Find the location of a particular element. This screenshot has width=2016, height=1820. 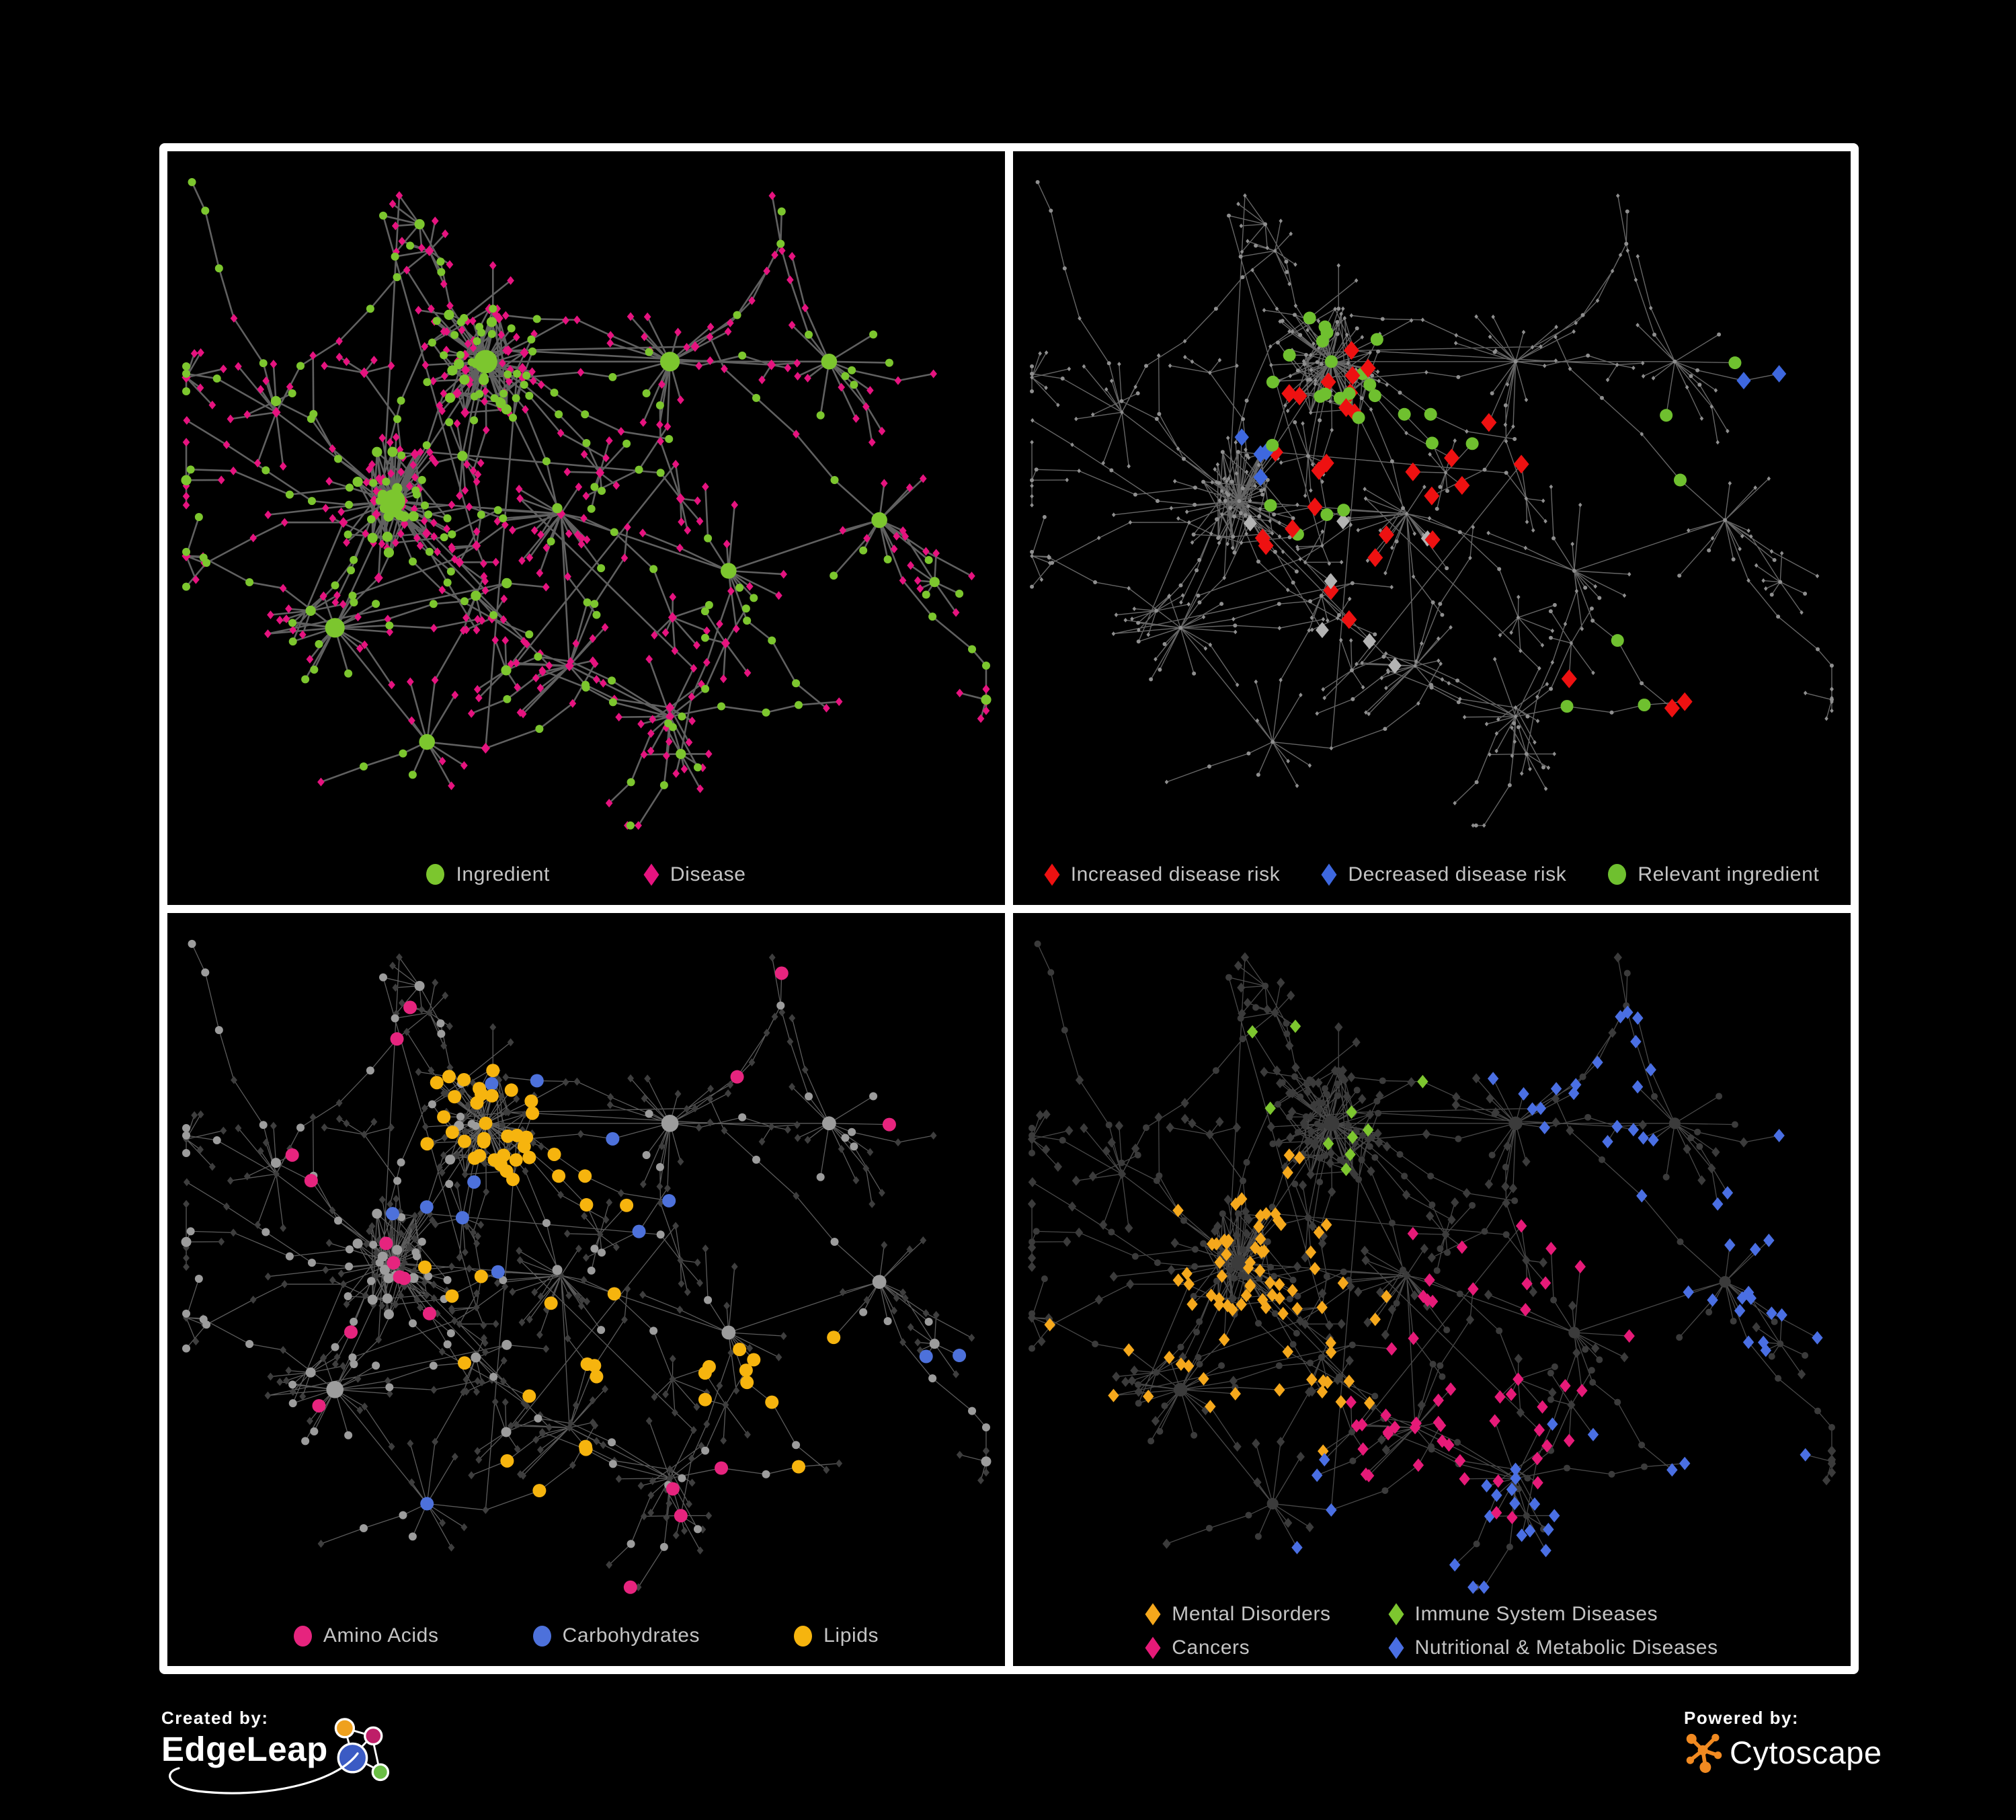

network-graph-disease-risk is located at coordinates (1432, 504).